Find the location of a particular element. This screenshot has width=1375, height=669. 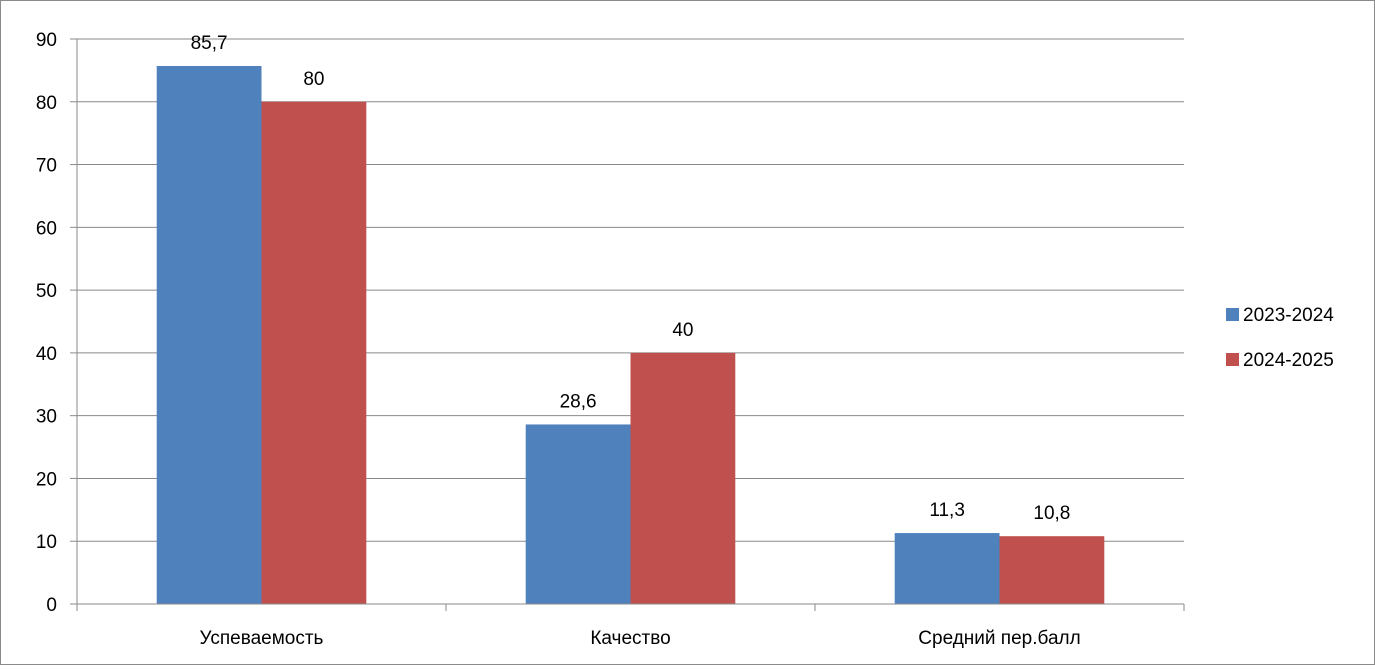

y-tick-label: 50 is located at coordinates (46, 291).